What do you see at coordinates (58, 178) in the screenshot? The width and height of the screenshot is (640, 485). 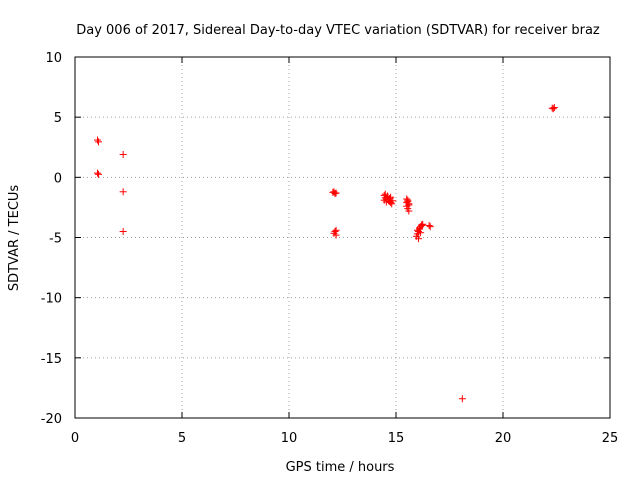 I see `y-tick-label: 0` at bounding box center [58, 178].